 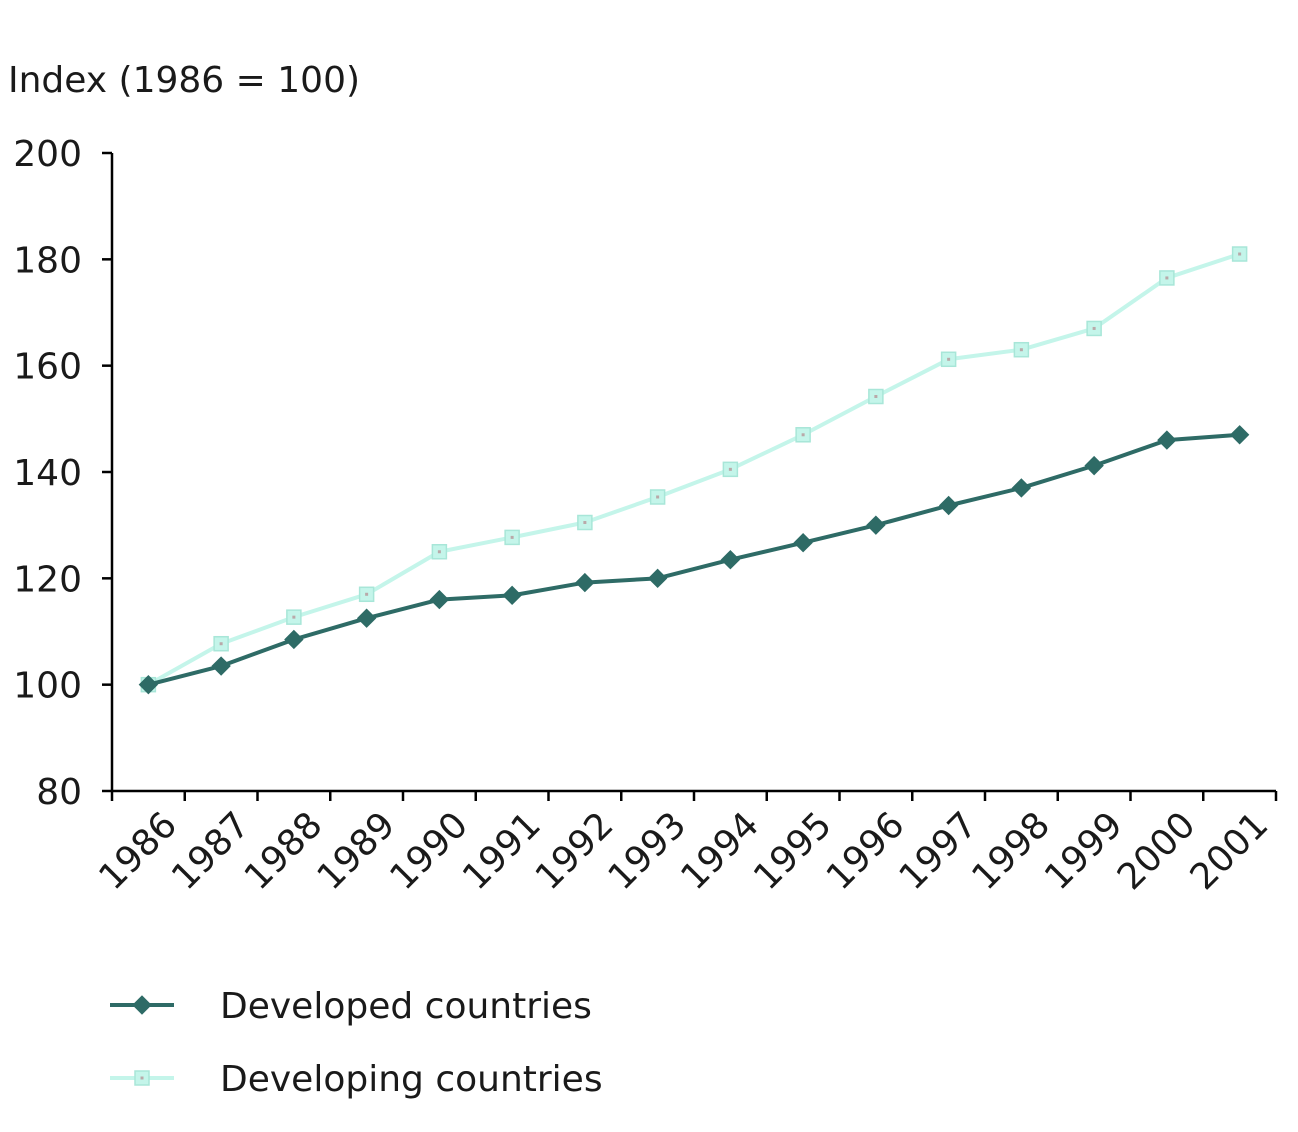 I want to click on y-axis-label: Index (1986 = 100), so click(x=184, y=80).